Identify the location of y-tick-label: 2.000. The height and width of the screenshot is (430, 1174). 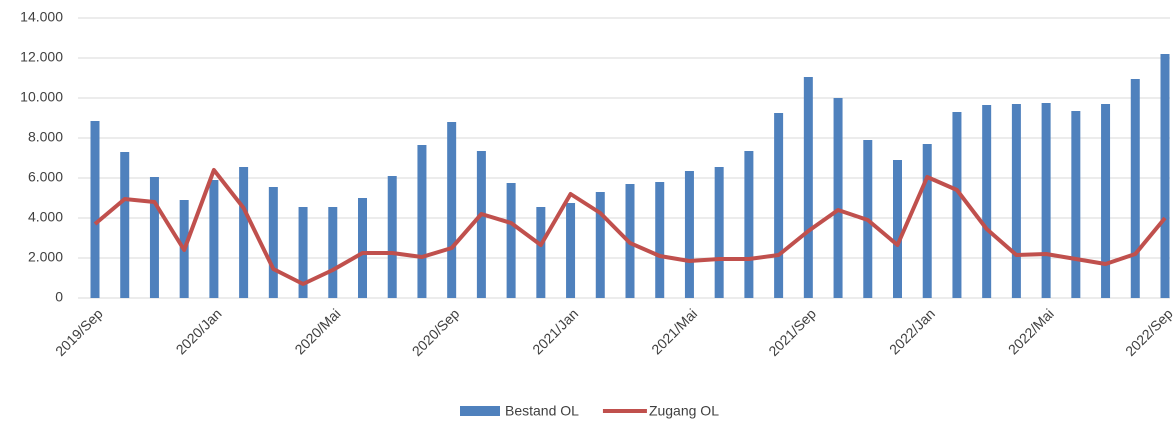
(45, 257).